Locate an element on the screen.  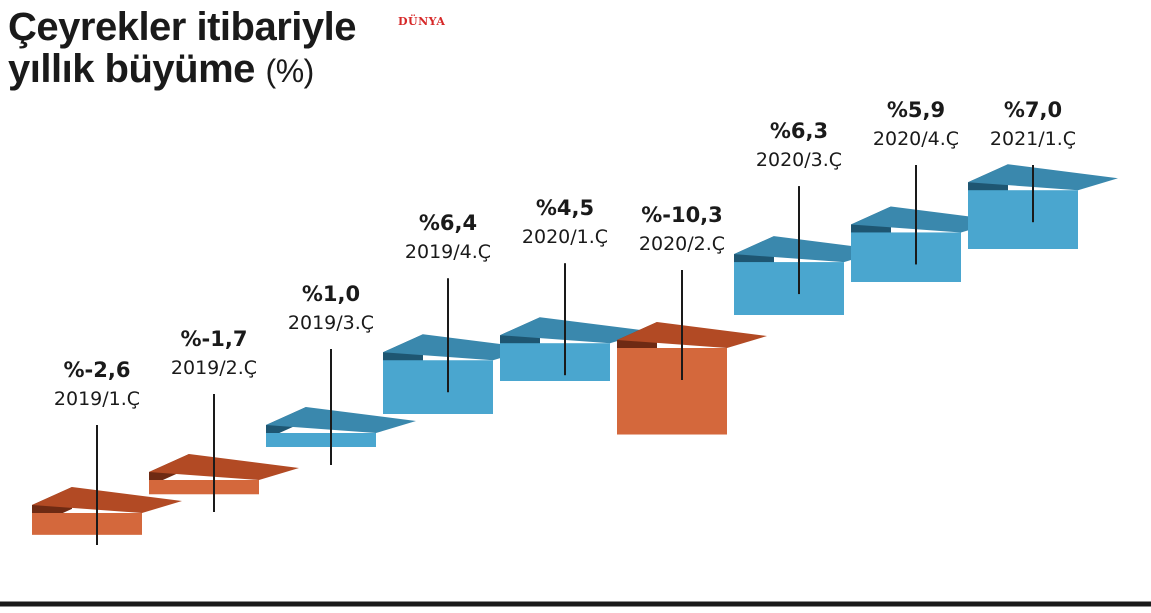
title-line-2: yıllık büyüme (%) is located at coordinates (182, 69).